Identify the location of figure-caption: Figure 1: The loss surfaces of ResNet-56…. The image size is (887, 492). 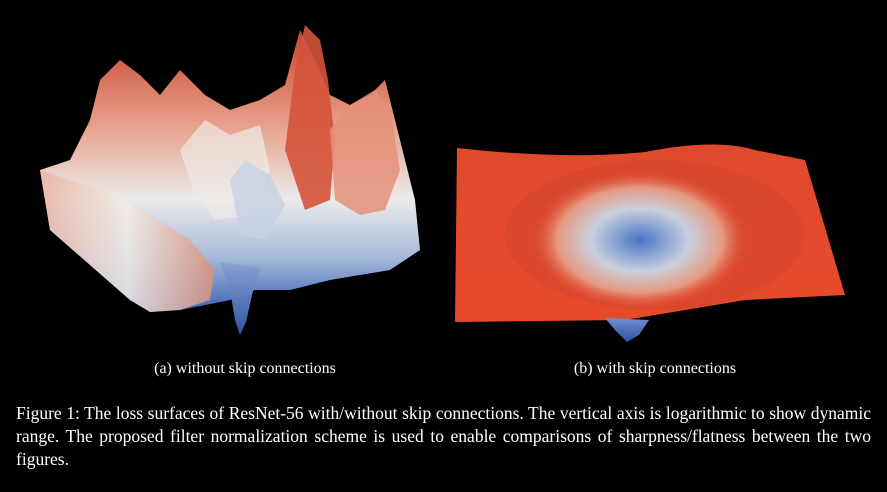
(443, 436).